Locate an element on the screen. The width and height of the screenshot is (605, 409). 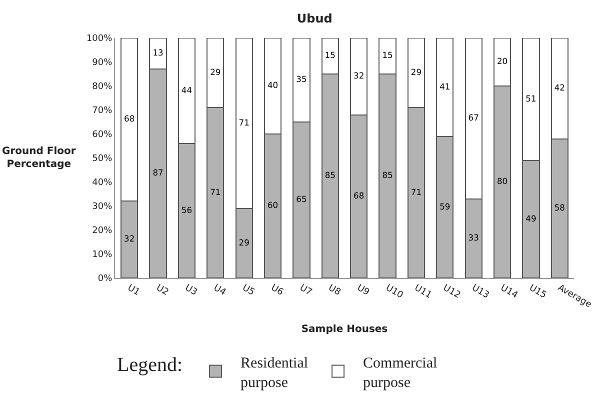
x-tick-label: U13 is located at coordinates (480, 292).